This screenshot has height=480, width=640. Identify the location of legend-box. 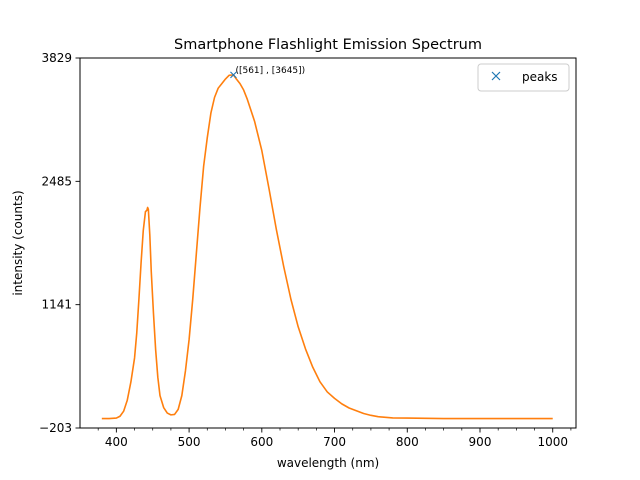
(523, 77).